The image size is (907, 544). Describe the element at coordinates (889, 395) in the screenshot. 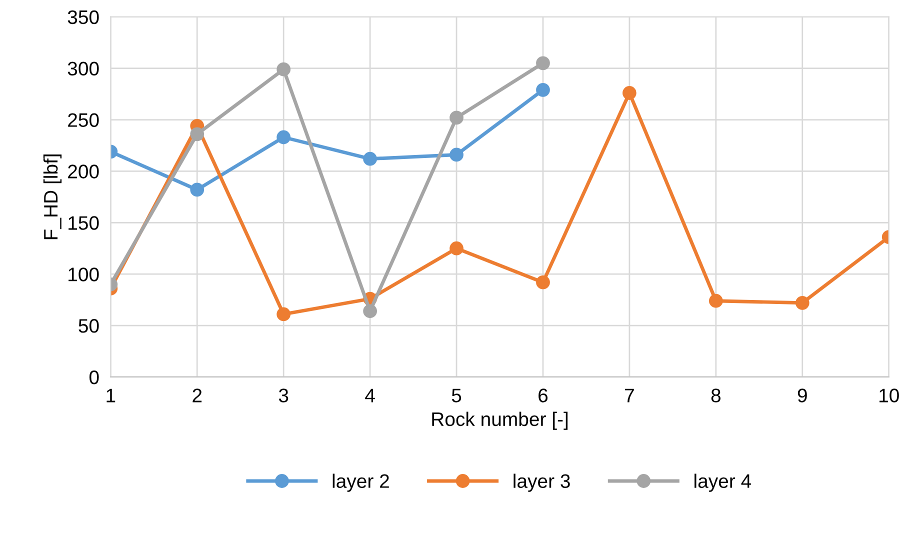

I see `x-tick-label: 10` at that location.